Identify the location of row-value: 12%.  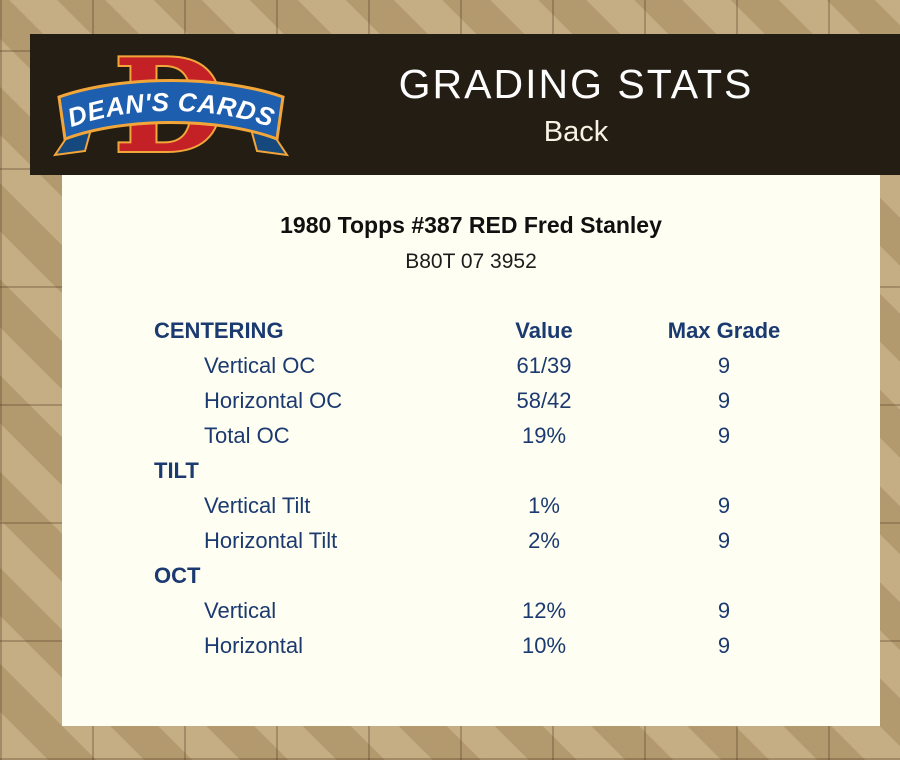
(544, 610).